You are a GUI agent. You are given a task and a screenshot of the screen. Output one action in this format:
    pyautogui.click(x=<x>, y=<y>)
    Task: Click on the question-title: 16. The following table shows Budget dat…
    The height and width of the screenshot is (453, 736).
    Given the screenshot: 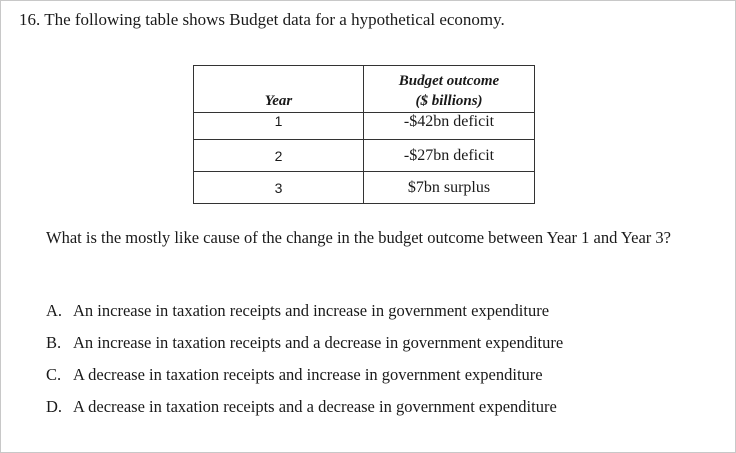 What is the action you would take?
    pyautogui.click(x=262, y=19)
    